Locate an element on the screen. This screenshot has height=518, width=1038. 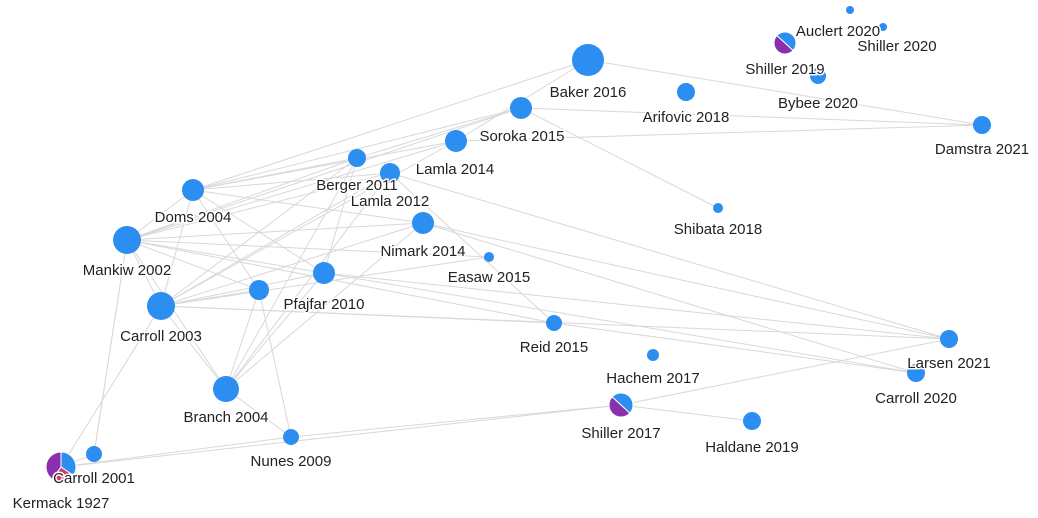
node-label: Nunes 2009 is located at coordinates (291, 461).